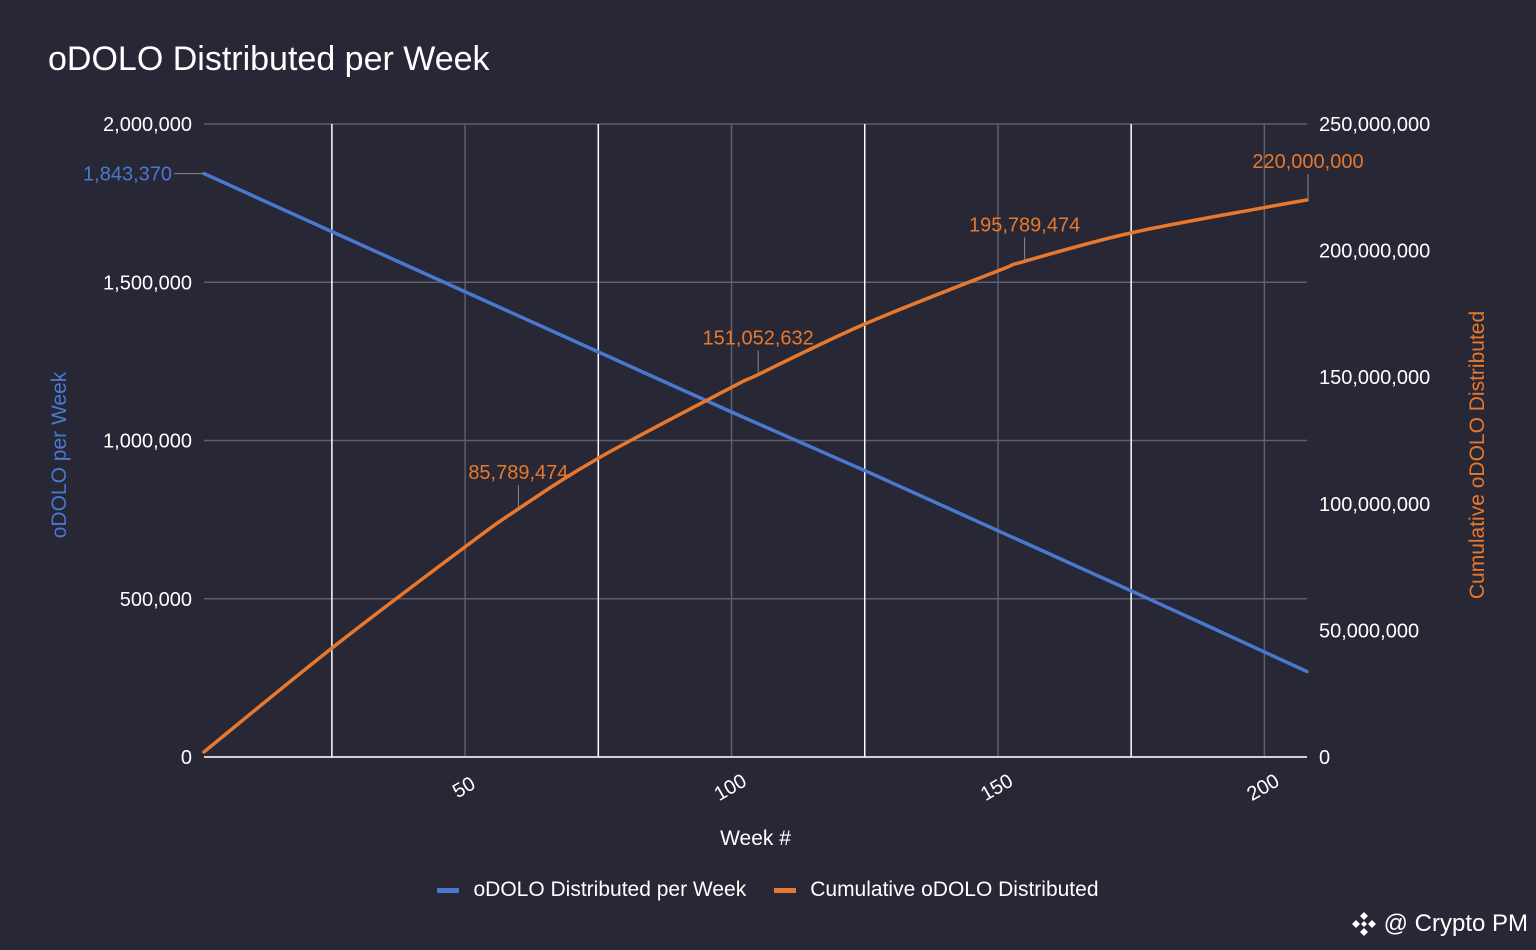  Describe the element at coordinates (1307, 162) in the screenshot. I see `data-label: 220,000,000` at that location.